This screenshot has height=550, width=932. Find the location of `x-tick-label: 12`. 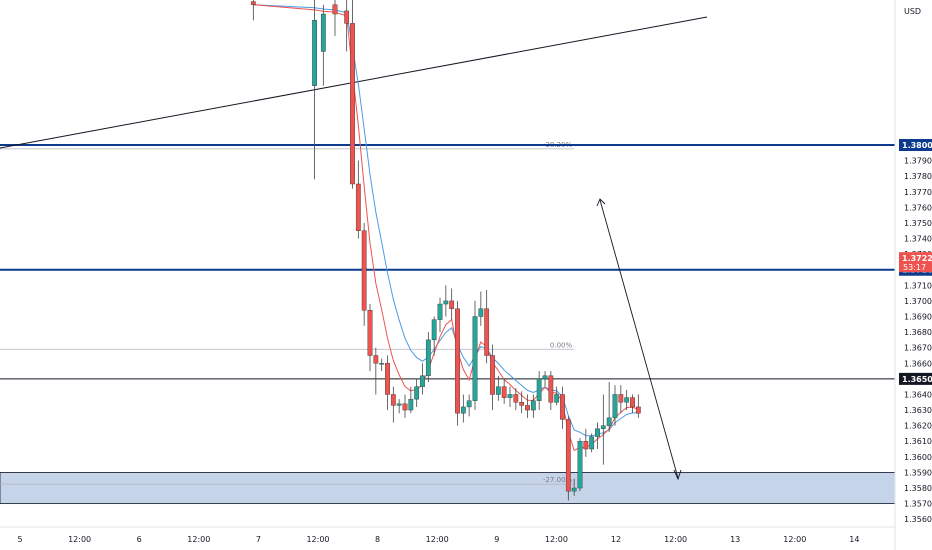

x-tick-label: 12 is located at coordinates (616, 539).